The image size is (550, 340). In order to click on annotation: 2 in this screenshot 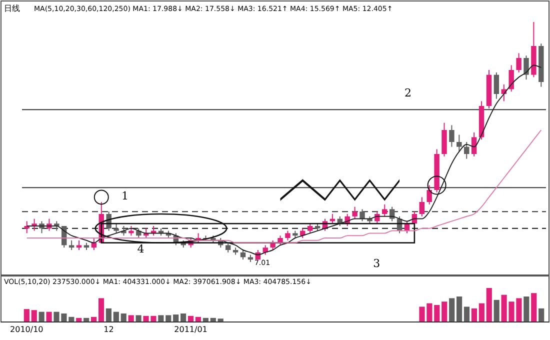, I will do `click(408, 93)`.